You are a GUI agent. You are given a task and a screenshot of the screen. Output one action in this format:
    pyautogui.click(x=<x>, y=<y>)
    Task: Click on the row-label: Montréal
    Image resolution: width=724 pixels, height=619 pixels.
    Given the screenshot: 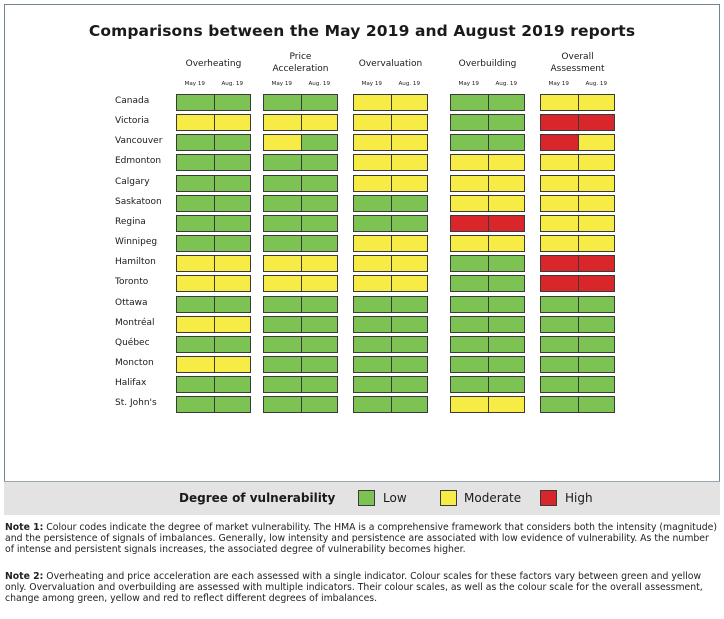 What is the action you would take?
    pyautogui.click(x=135, y=322)
    